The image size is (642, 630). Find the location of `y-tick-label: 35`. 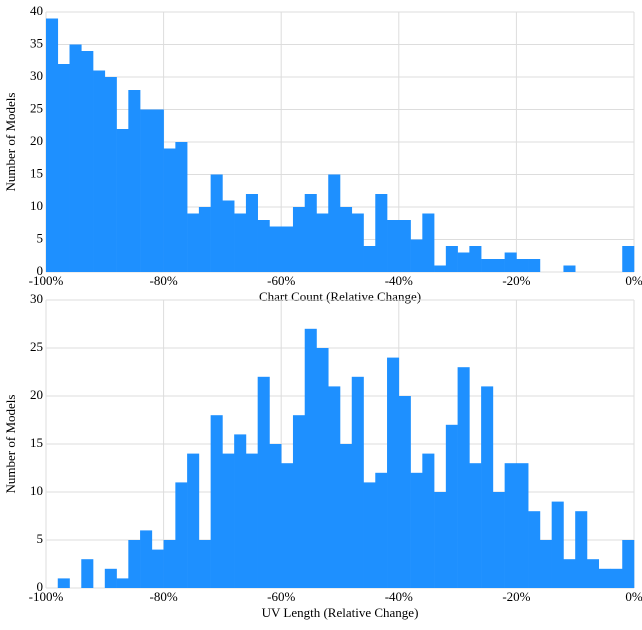

y-tick-label: 35 is located at coordinates (36, 42).